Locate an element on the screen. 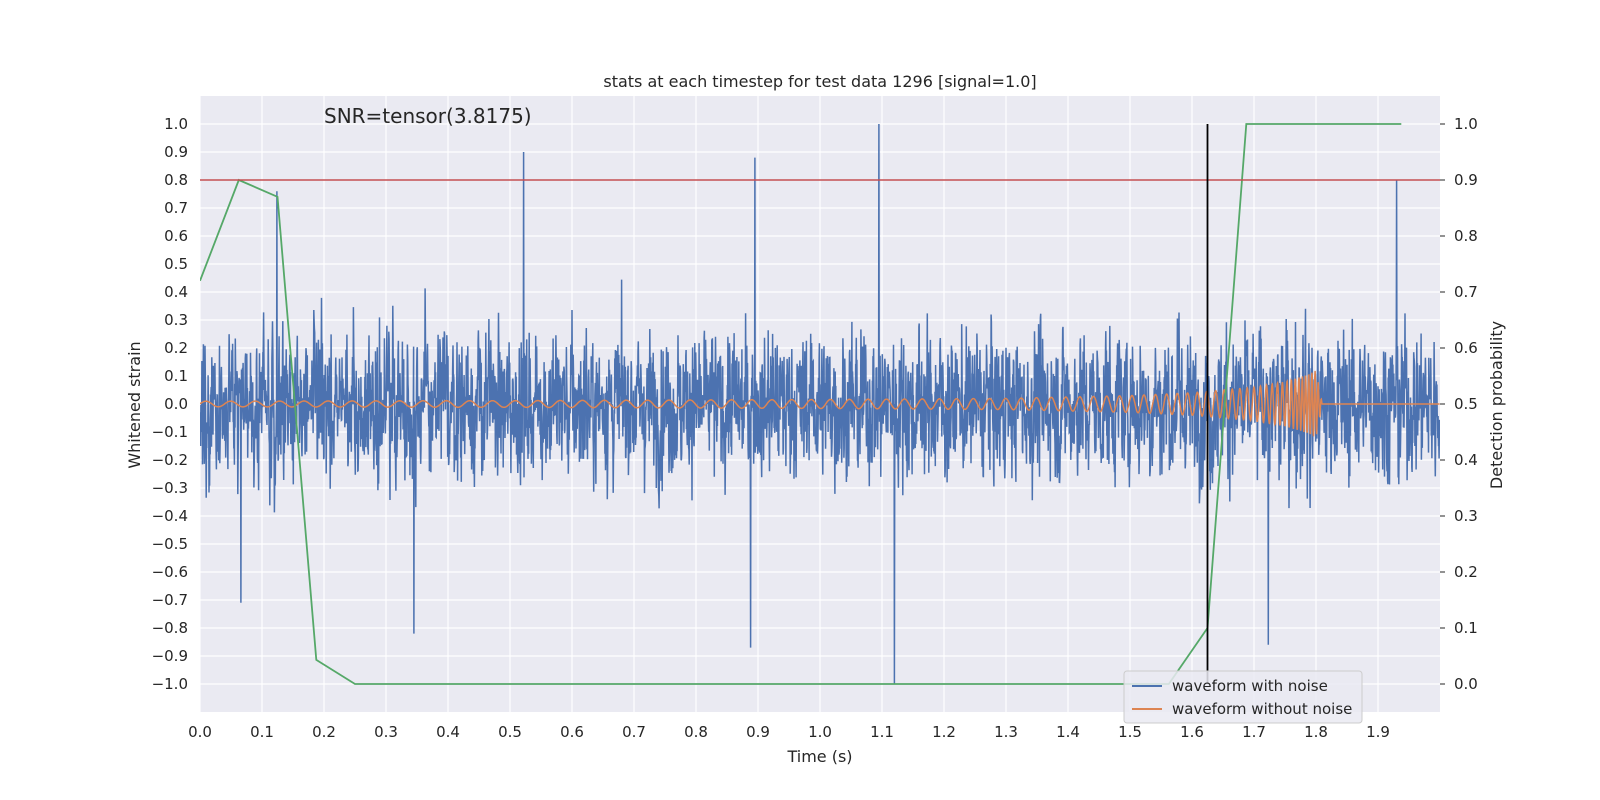  x-tick-label: 1.6 is located at coordinates (1192, 732).